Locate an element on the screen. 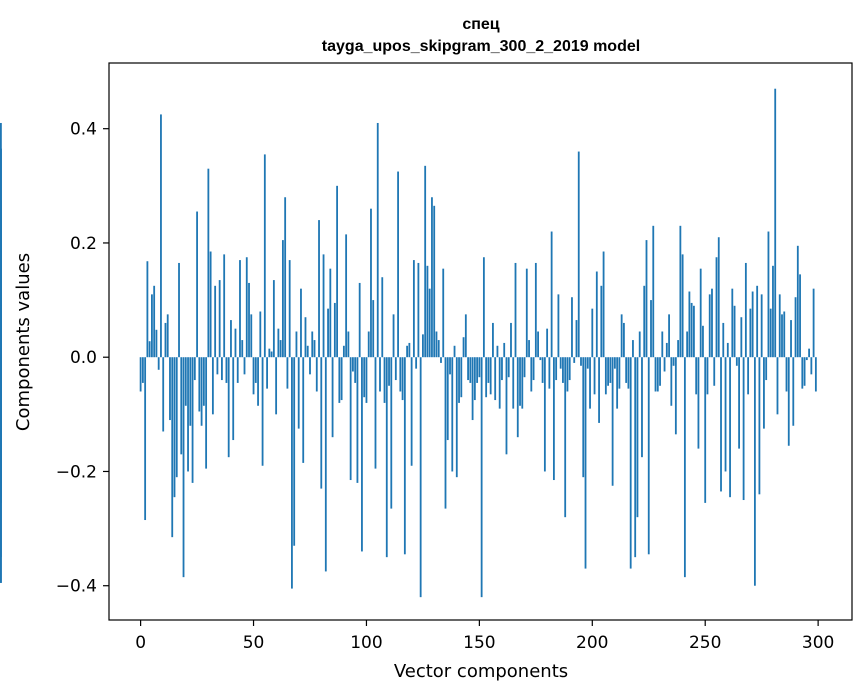  x-axis-label: Vector components is located at coordinates (481, 671).